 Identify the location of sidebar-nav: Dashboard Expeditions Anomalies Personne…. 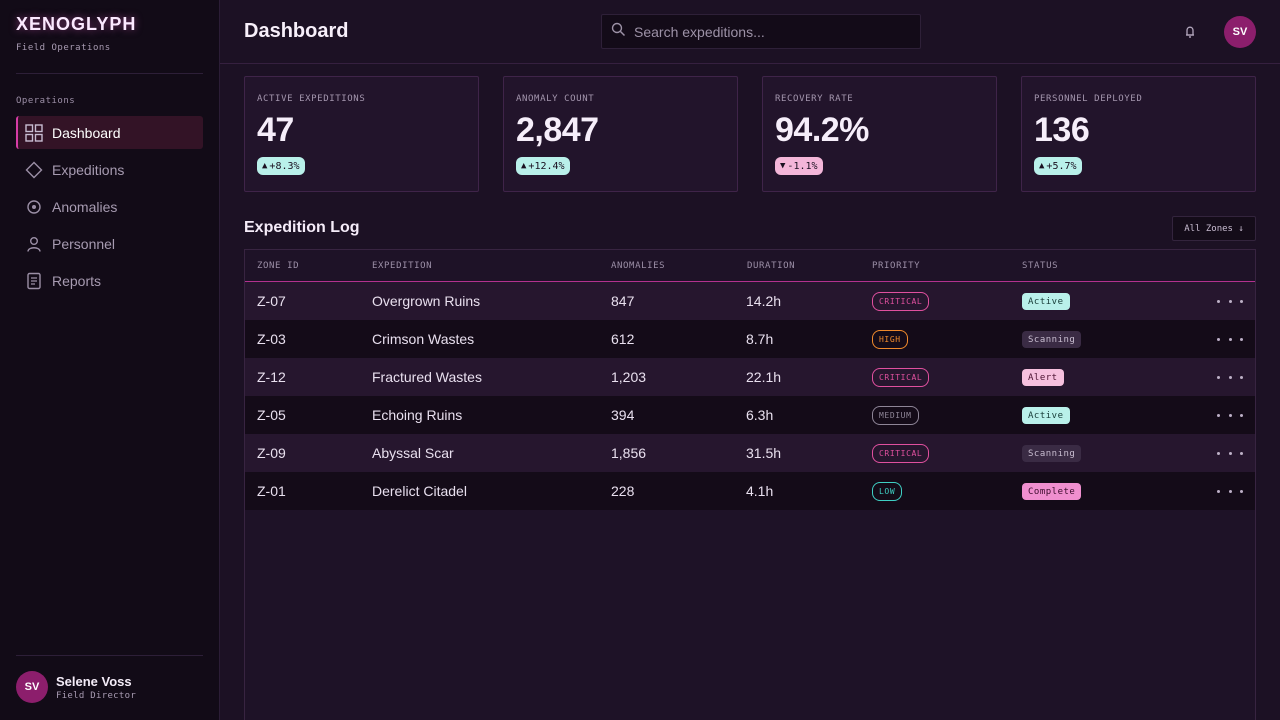
(109, 208).